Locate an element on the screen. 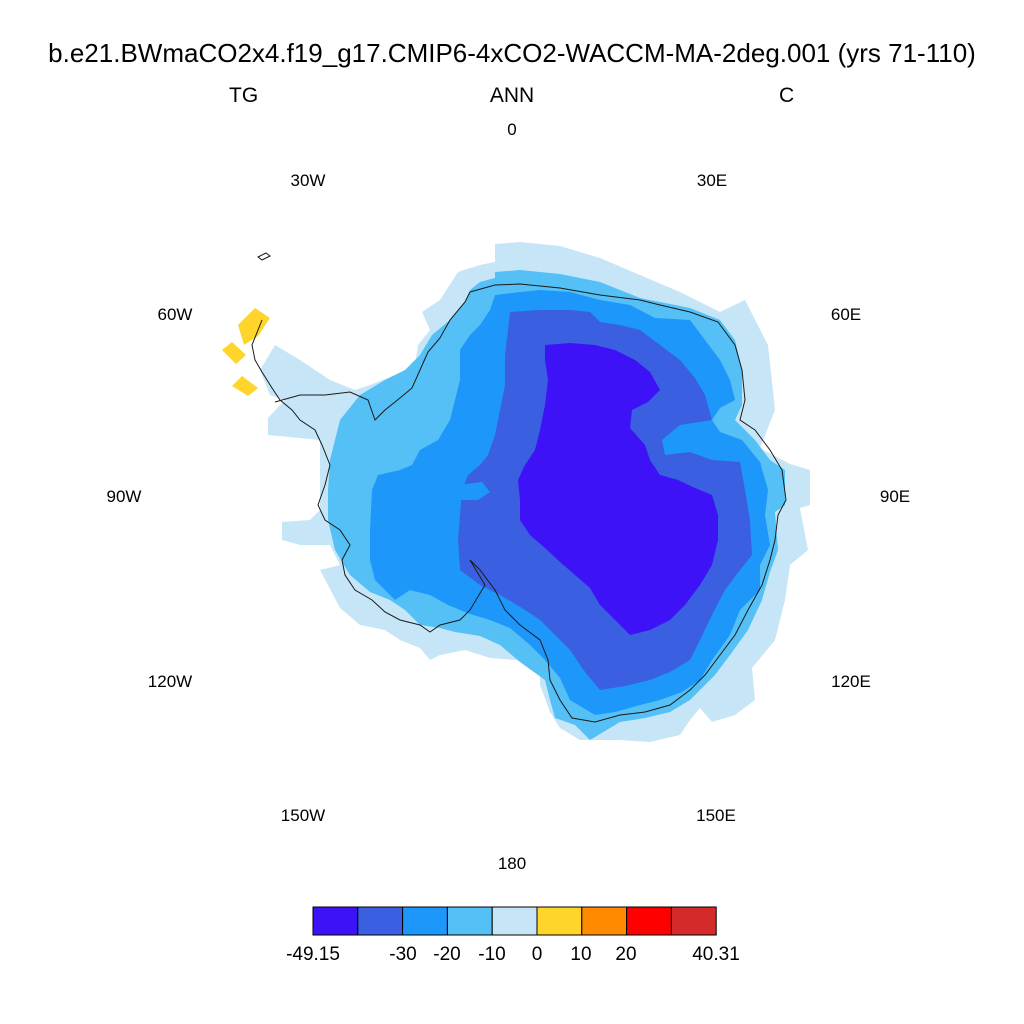  lon-label-90e: 90E is located at coordinates (895, 496).